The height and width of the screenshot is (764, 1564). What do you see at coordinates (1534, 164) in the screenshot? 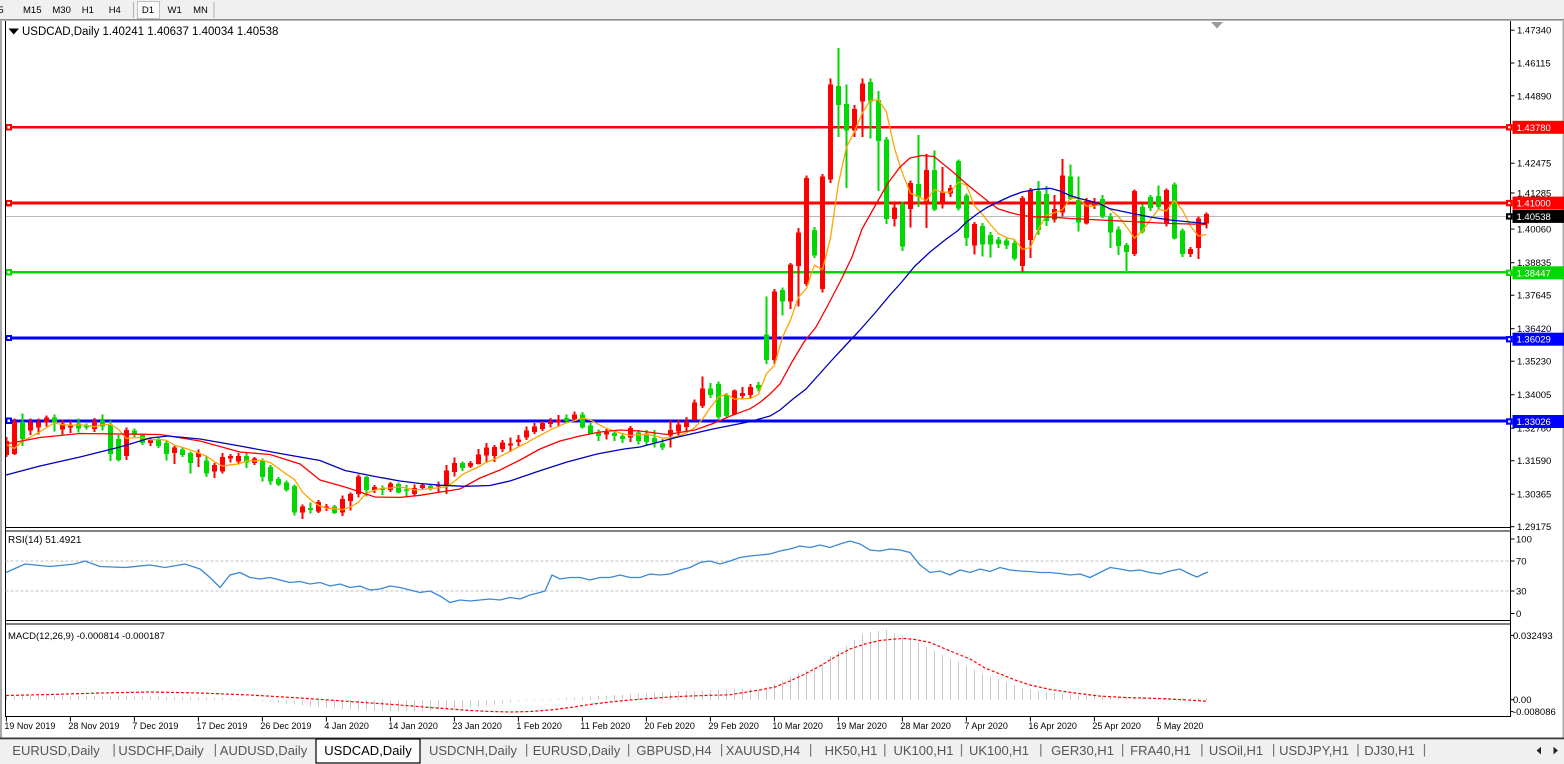
I see `svg-text: 1.42475` at bounding box center [1534, 164].